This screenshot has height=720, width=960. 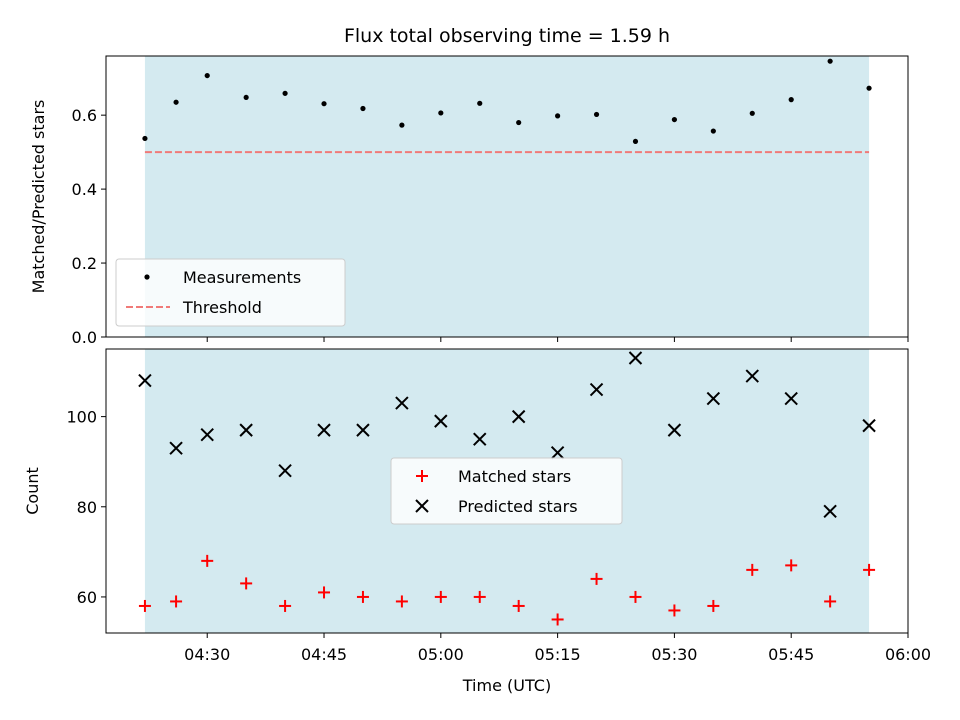 What do you see at coordinates (242, 277) in the screenshot?
I see `legend-measurements-label: Measurements` at bounding box center [242, 277].